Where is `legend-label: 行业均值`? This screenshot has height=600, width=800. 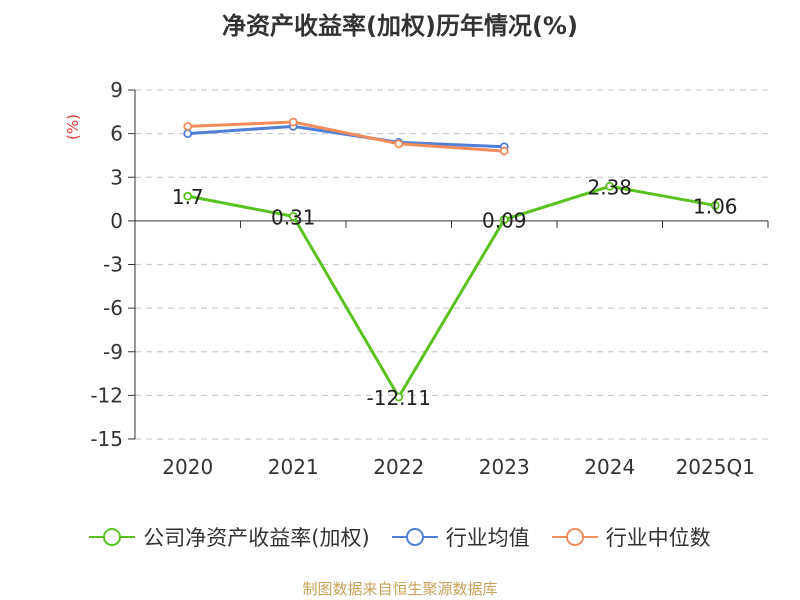
legend-label: 行业均值 is located at coordinates (487, 538).